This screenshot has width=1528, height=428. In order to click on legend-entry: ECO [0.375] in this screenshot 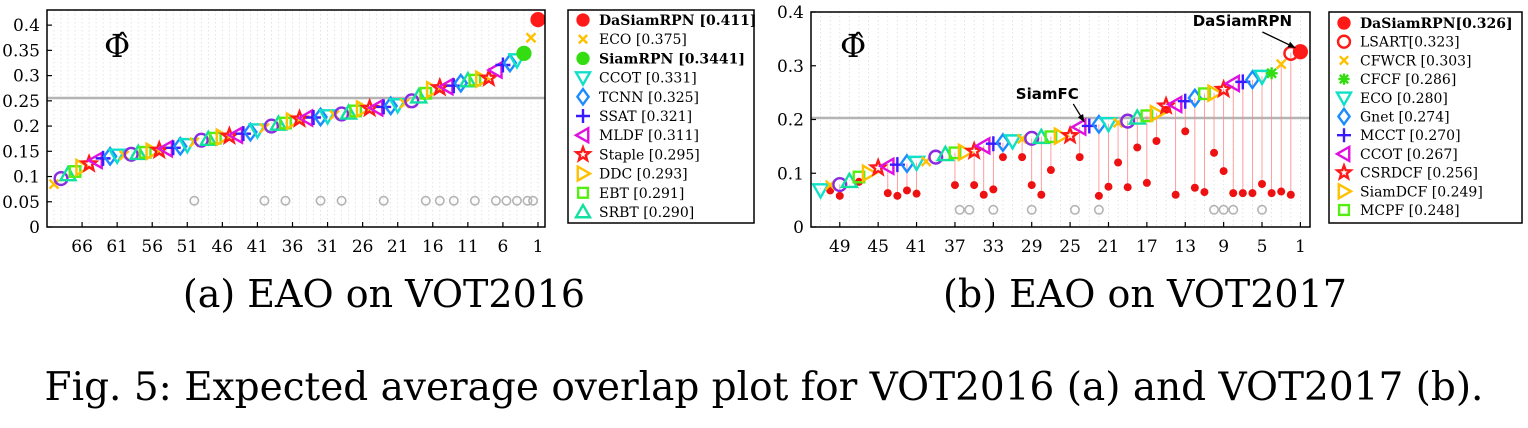, I will do `click(632, 40)`.